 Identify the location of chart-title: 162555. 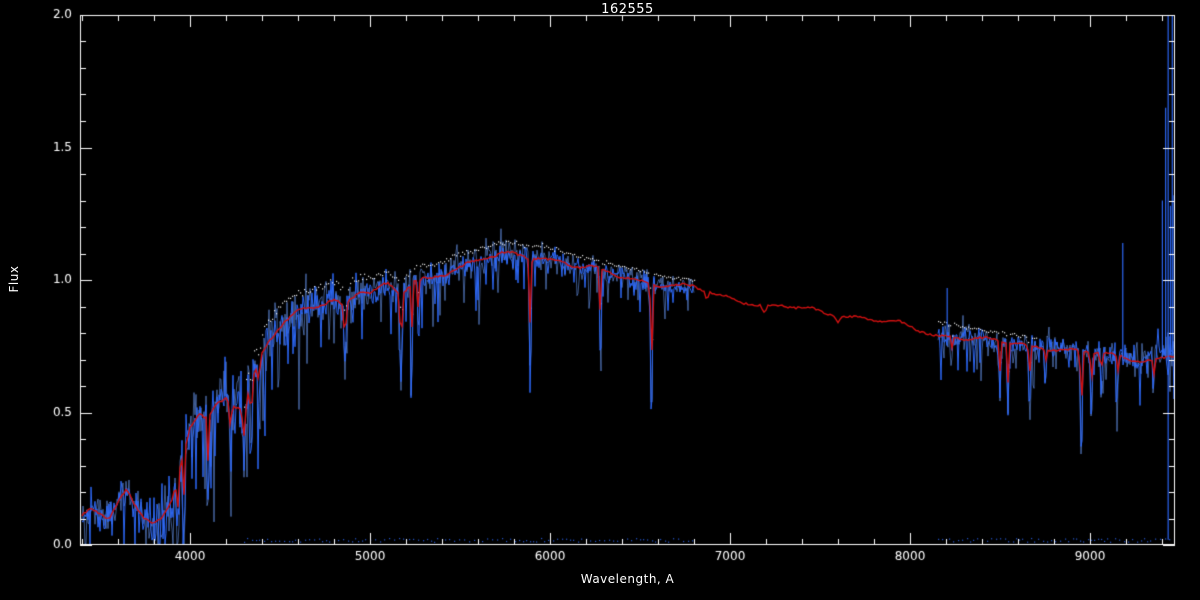
(627, 9).